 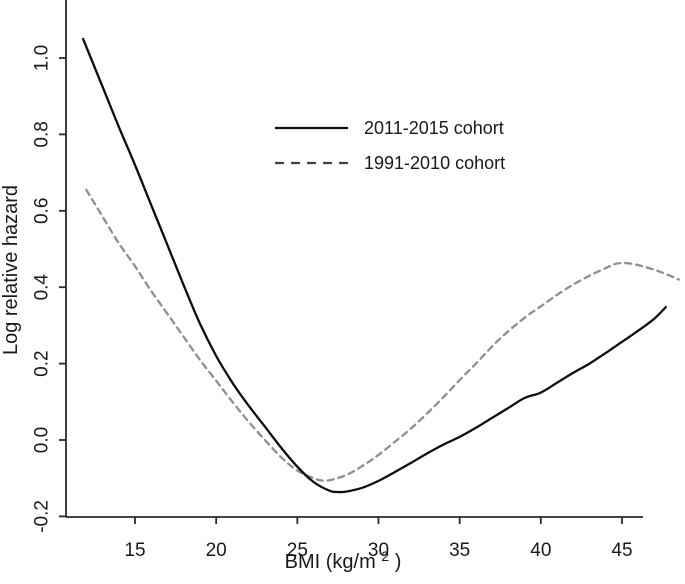 I want to click on x-tick-label: 30, so click(x=378, y=550).